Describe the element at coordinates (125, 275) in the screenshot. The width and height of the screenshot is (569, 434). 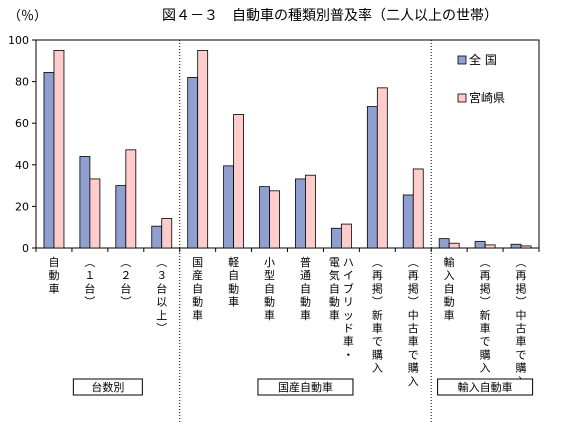
I see `x-tick-char: ２` at that location.